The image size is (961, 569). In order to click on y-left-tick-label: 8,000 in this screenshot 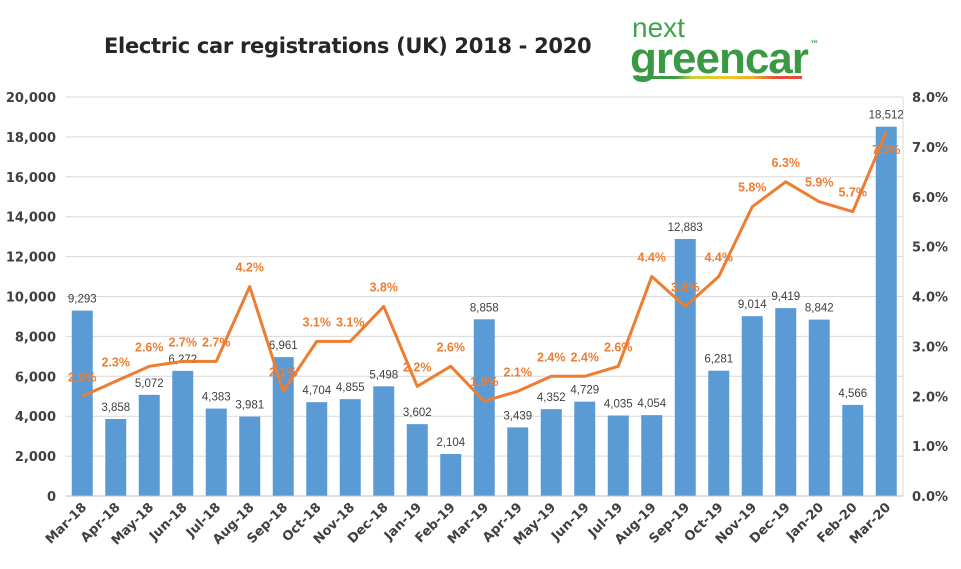, I will do `click(35, 337)`.